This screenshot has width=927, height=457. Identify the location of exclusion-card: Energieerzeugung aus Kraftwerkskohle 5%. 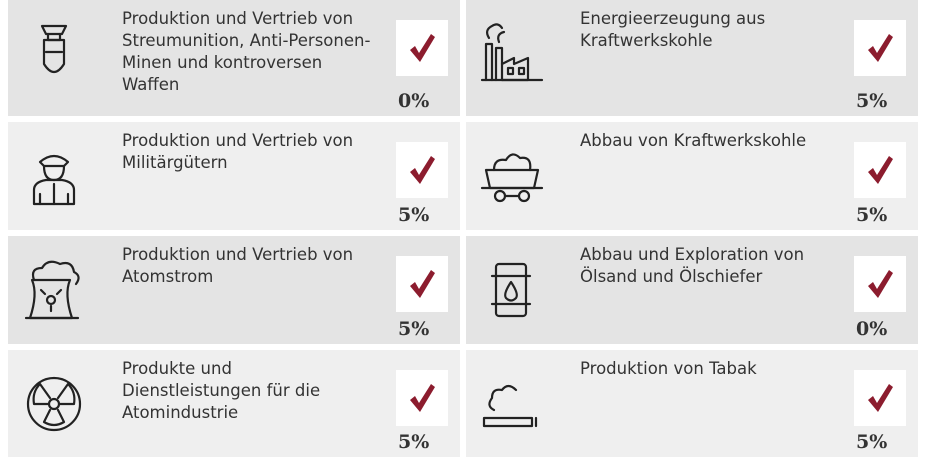
(692, 58).